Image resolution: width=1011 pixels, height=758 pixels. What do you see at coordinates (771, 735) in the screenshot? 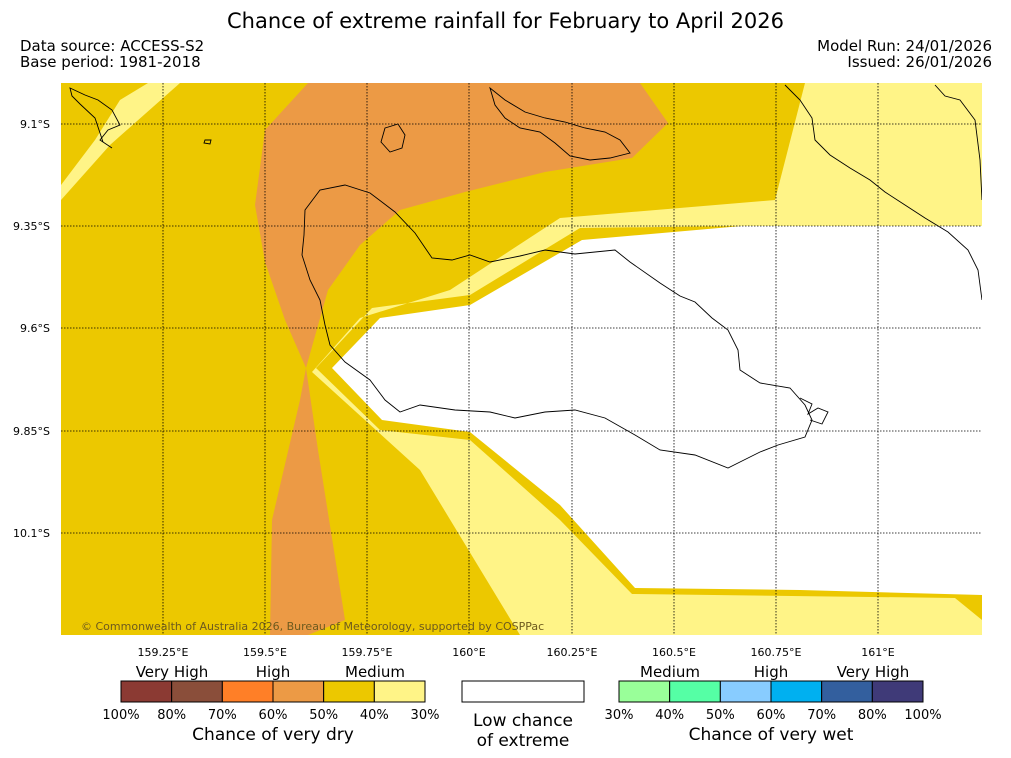
I see `wet-legend-caption: Chance of very wet` at bounding box center [771, 735].